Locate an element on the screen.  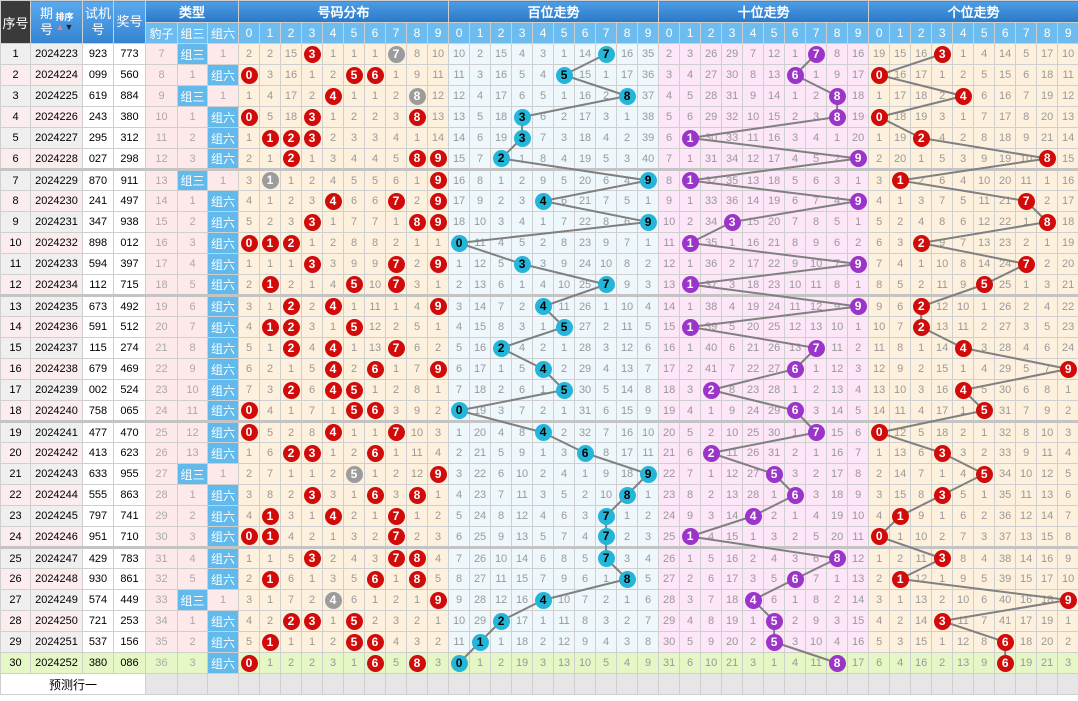
hundreds-cell: 8 is located at coordinates (564, 243).